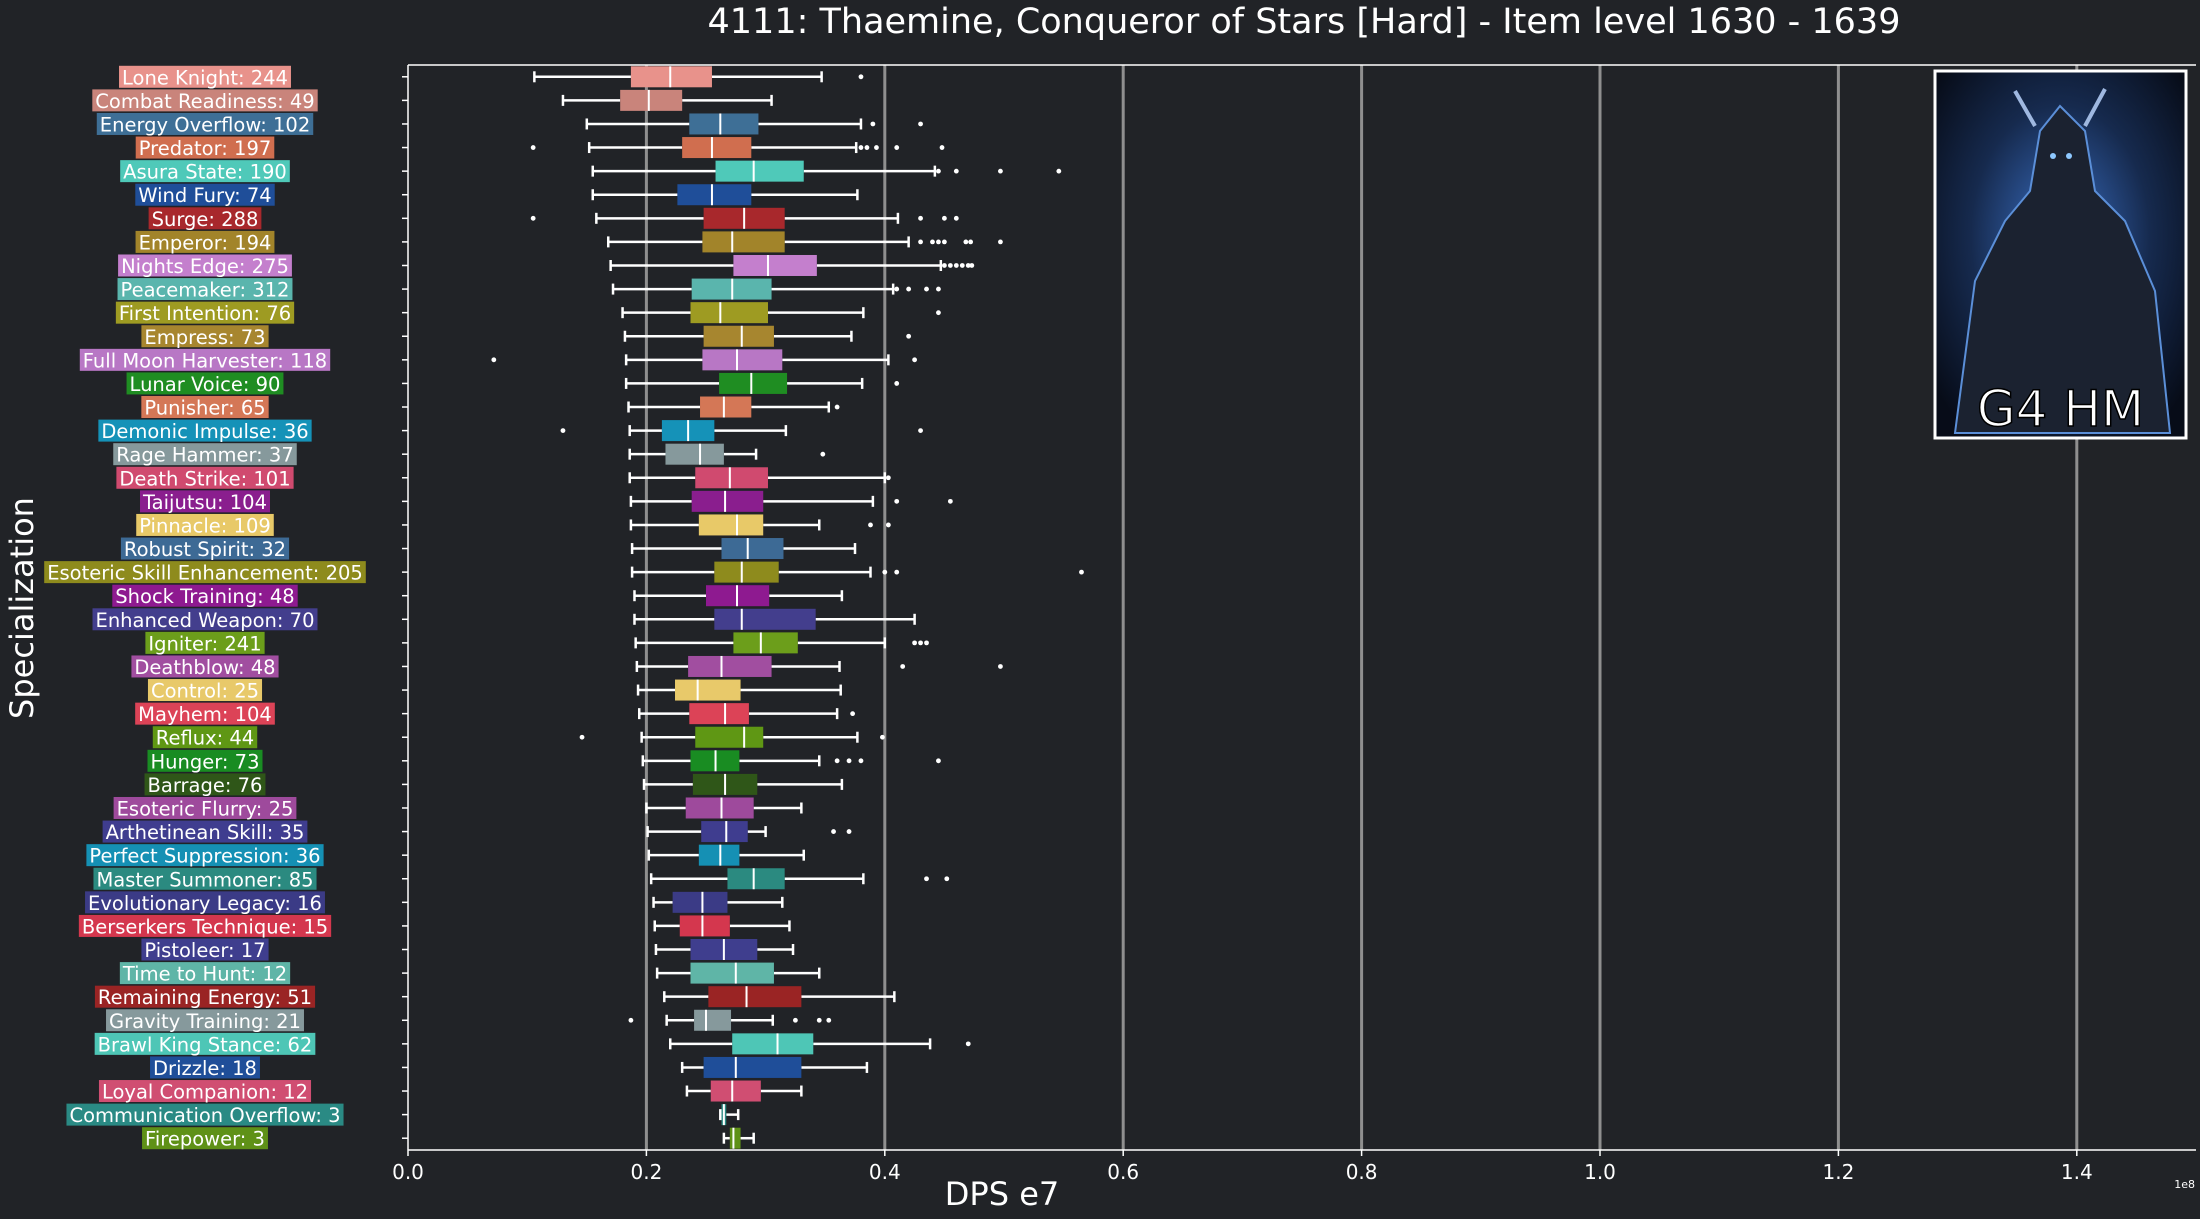  What do you see at coordinates (204, 879) in the screenshot?
I see `y-tick-label-text: Master Summoner: 85` at bounding box center [204, 879].